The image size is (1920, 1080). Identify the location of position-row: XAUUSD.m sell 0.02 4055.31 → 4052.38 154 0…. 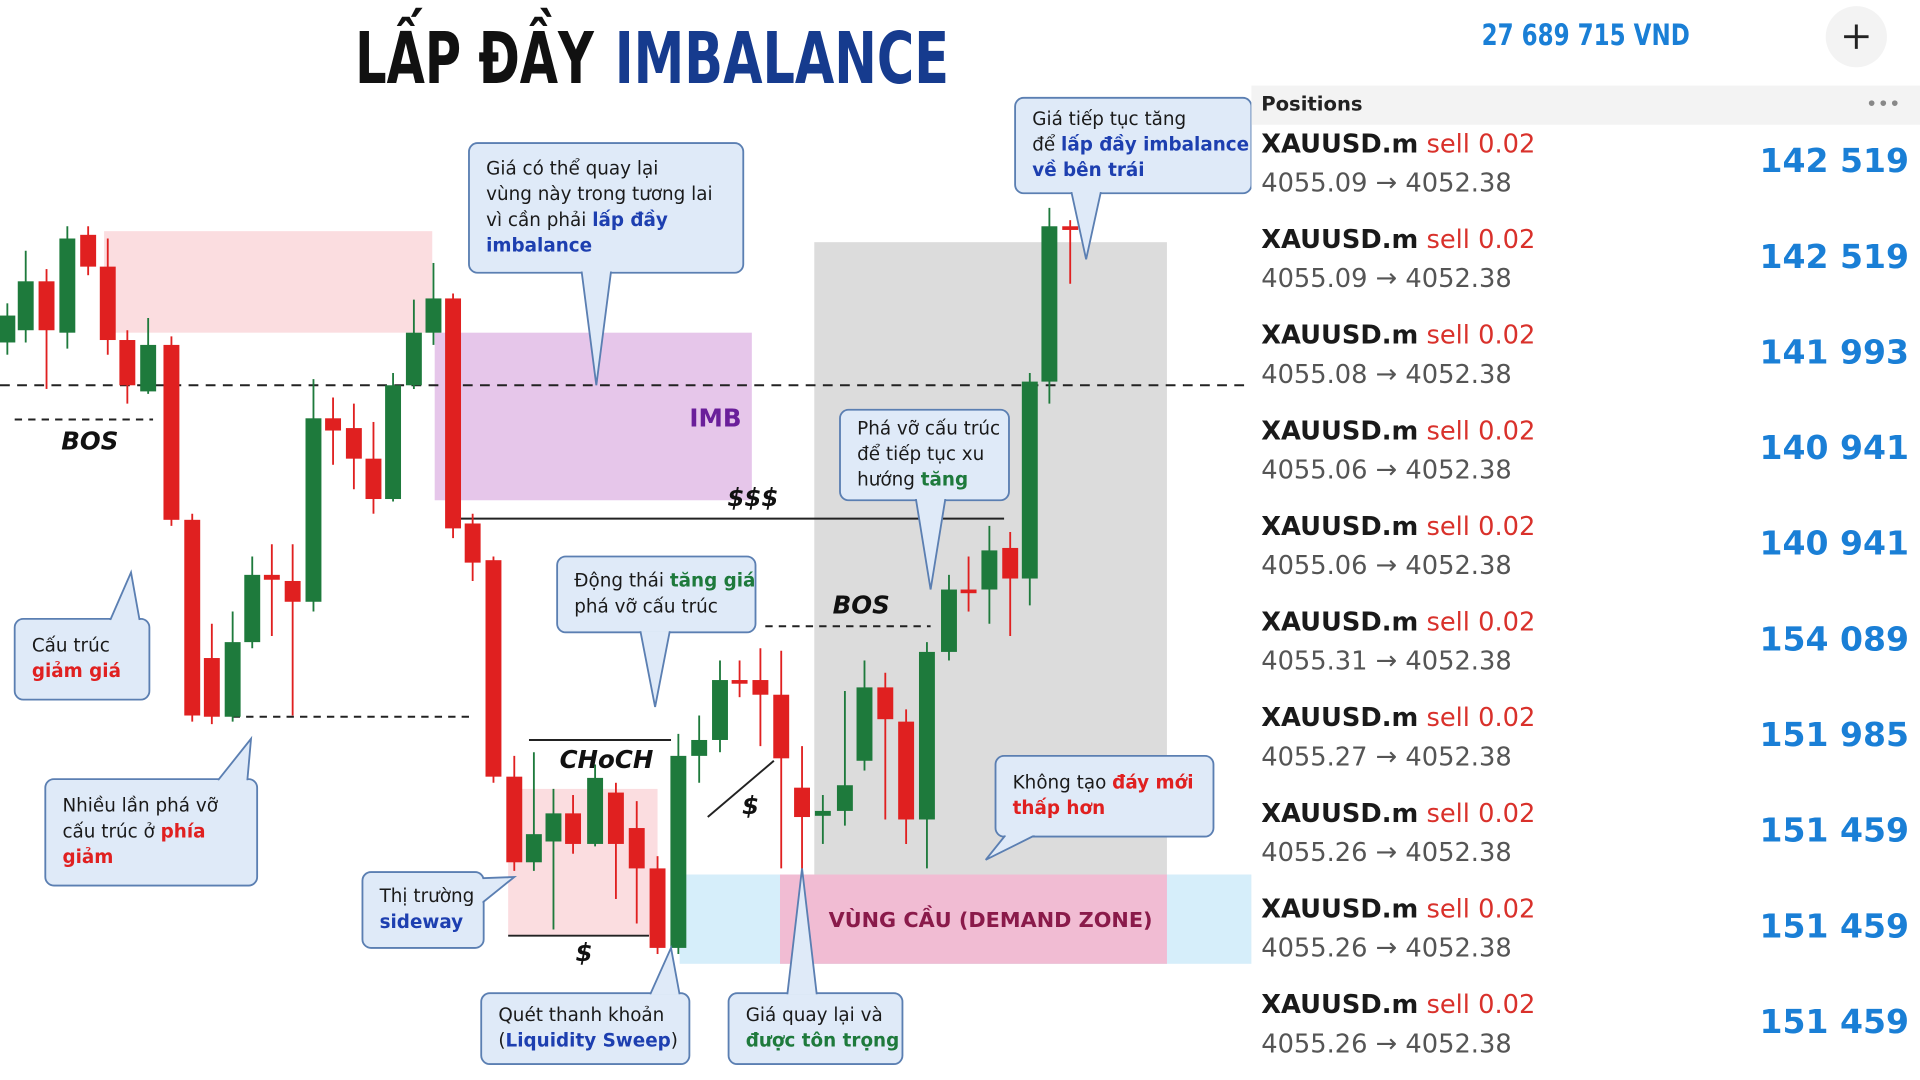
(1585, 641).